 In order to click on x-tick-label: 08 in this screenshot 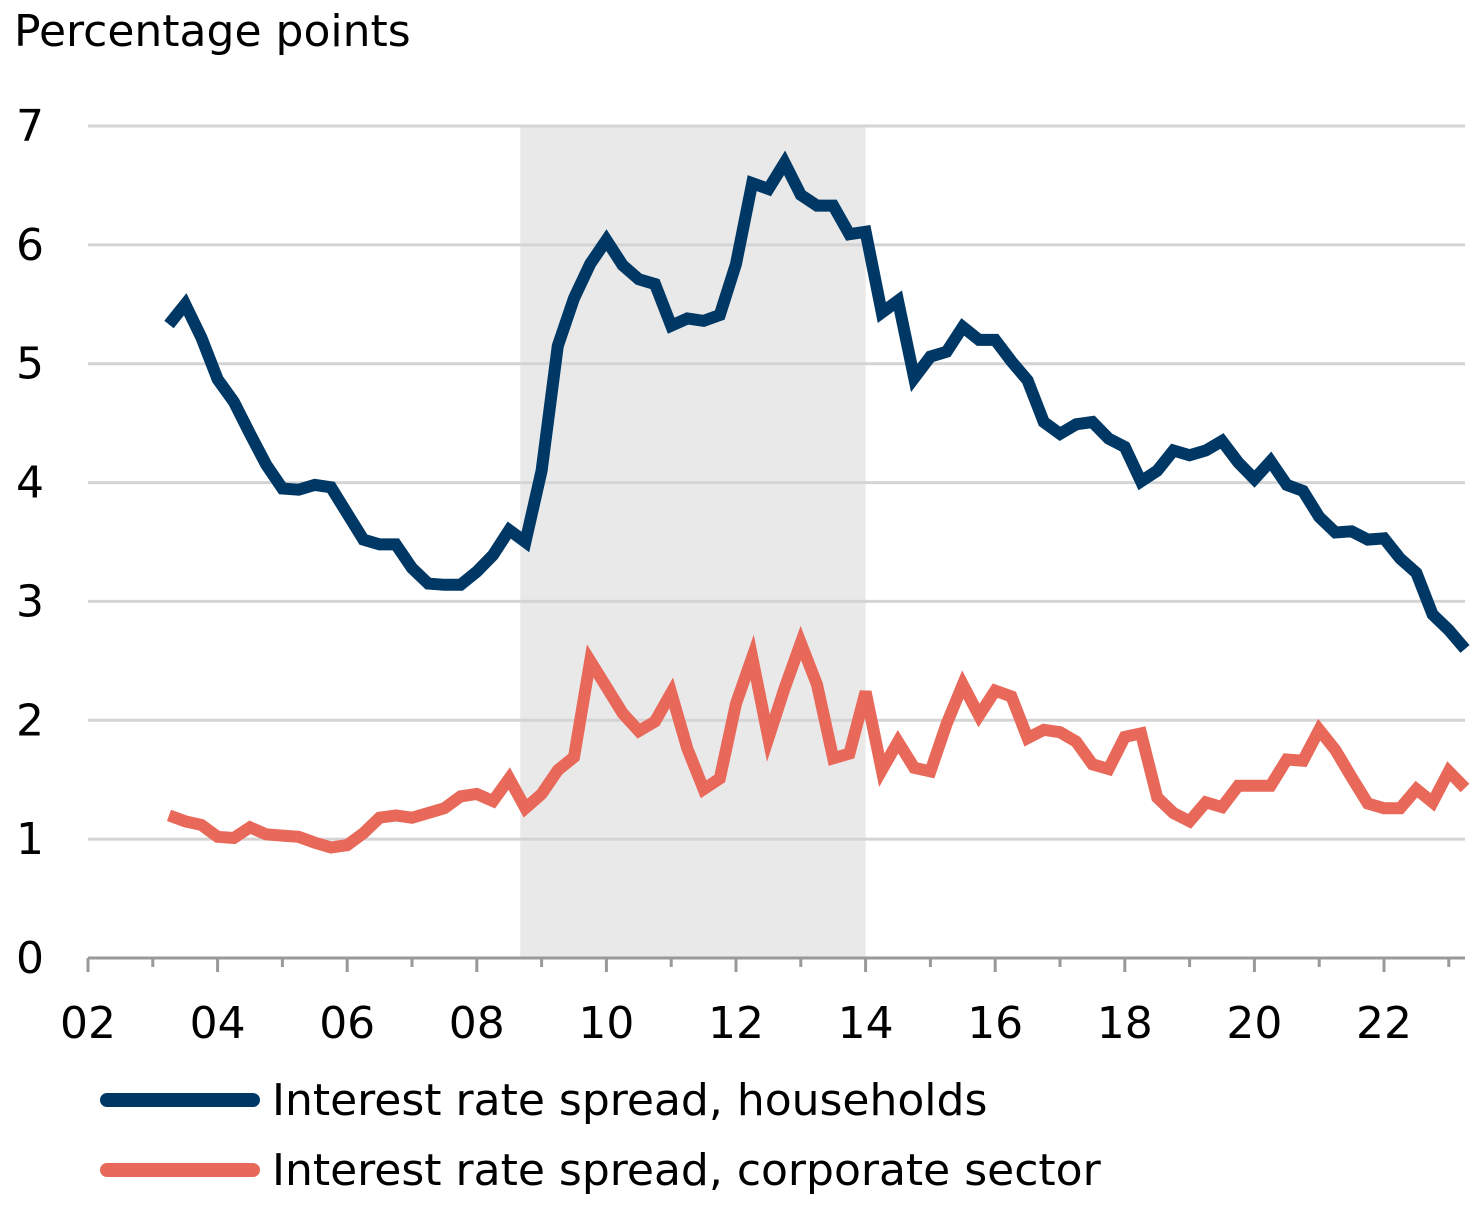, I will do `click(477, 1023)`.